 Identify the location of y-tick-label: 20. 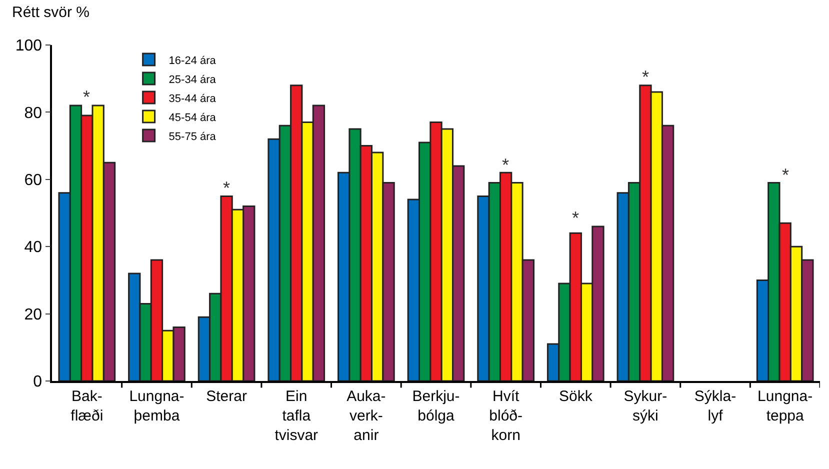
(33, 315).